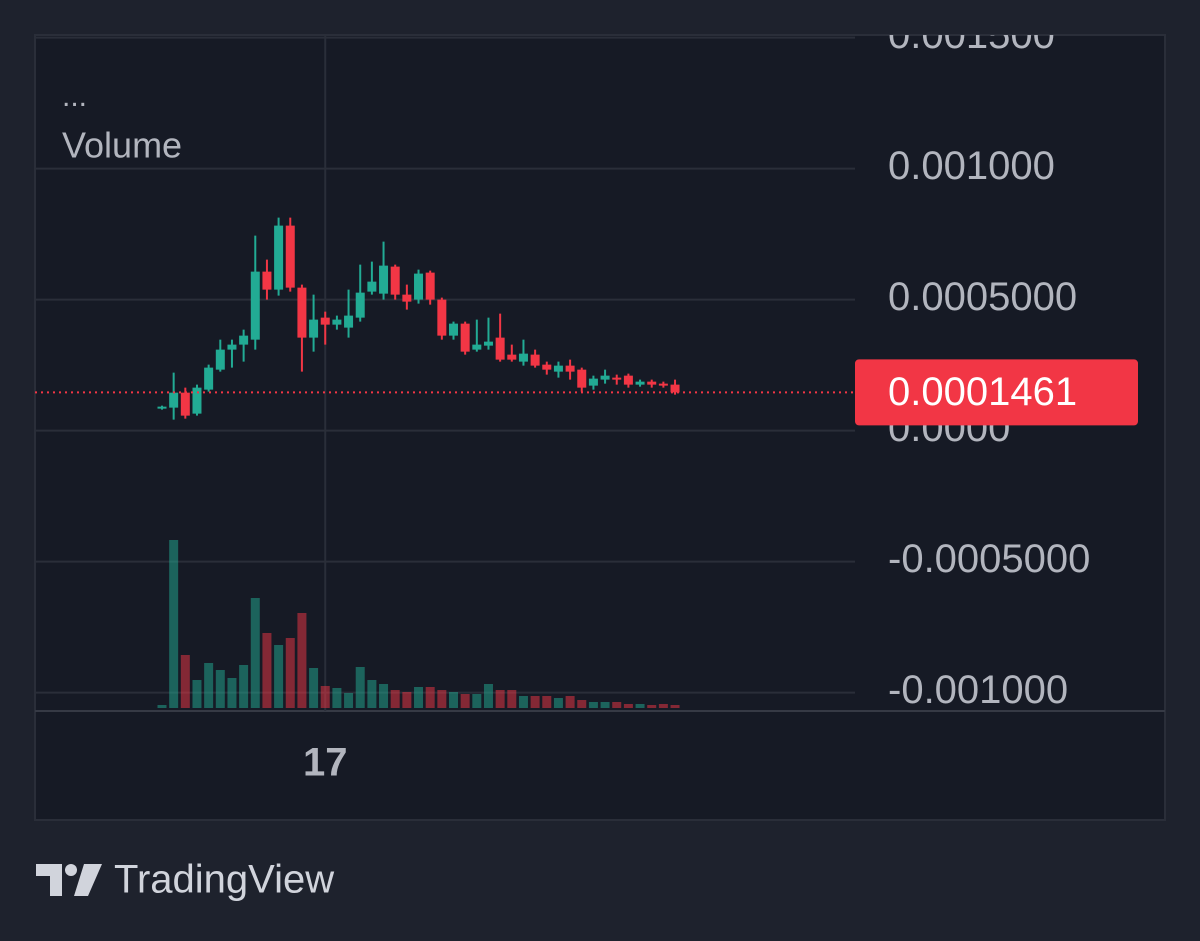 The height and width of the screenshot is (941, 1200). I want to click on price-label: 0.0001461, so click(982, 392).